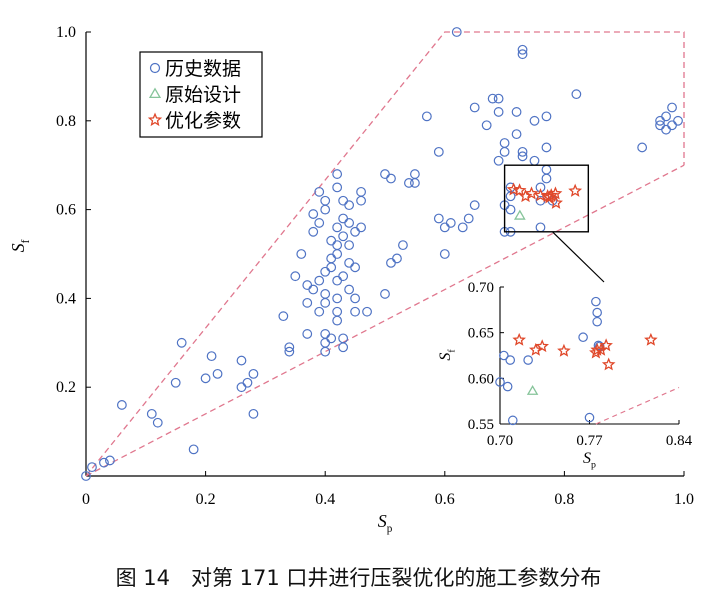 This screenshot has height=597, width=717. What do you see at coordinates (447, 355) in the screenshot?
I see `inset-y-axis-label: Sf` at bounding box center [447, 355].